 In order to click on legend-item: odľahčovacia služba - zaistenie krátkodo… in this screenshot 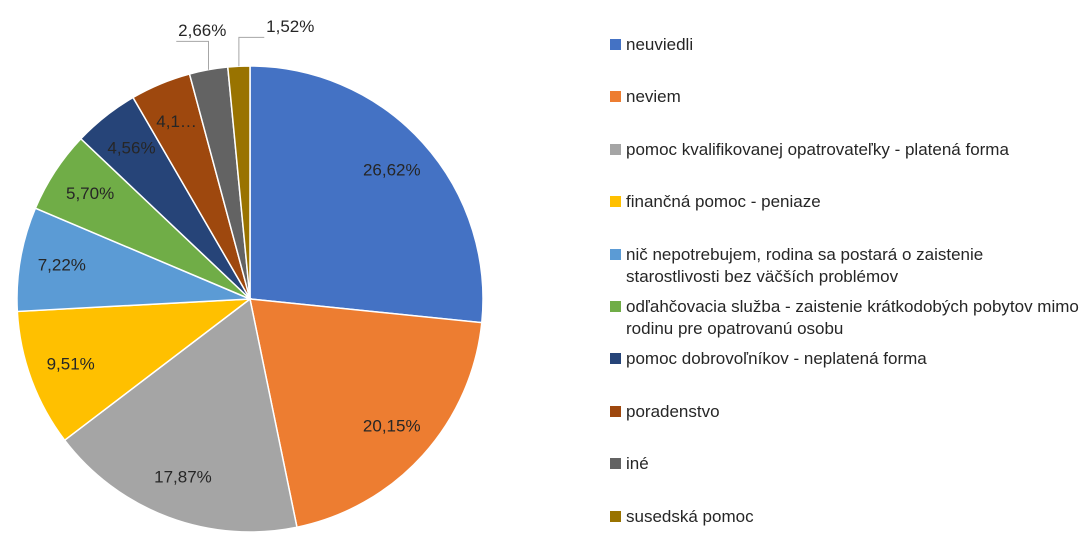, I will do `click(845, 322)`.